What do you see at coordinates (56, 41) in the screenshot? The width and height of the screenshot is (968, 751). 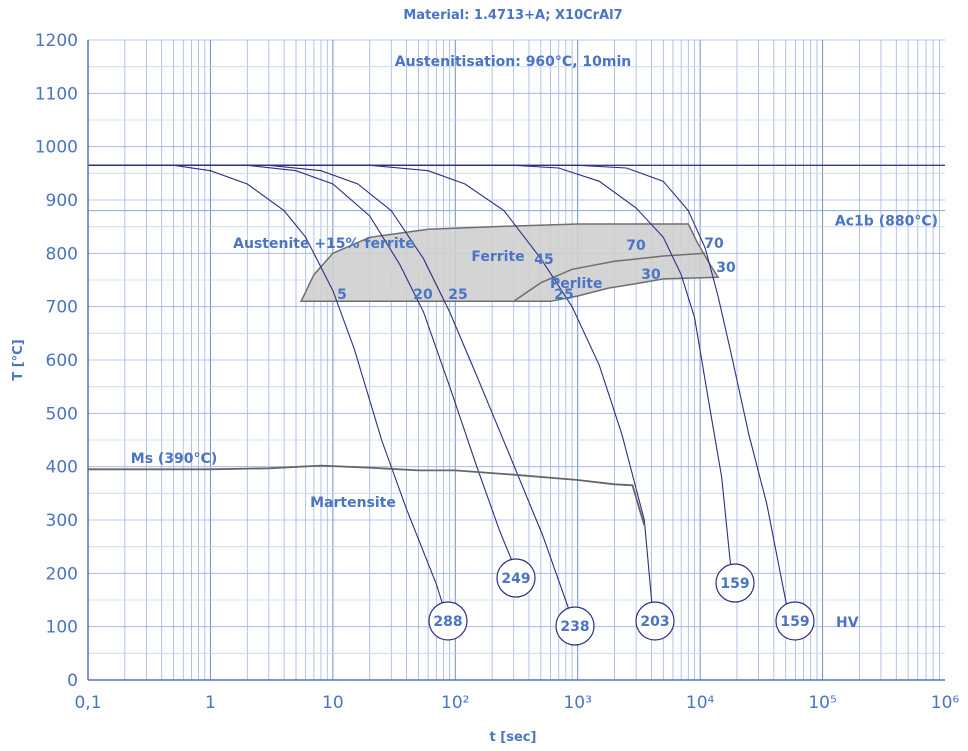 I see `y-tick-label: 1200` at bounding box center [56, 41].